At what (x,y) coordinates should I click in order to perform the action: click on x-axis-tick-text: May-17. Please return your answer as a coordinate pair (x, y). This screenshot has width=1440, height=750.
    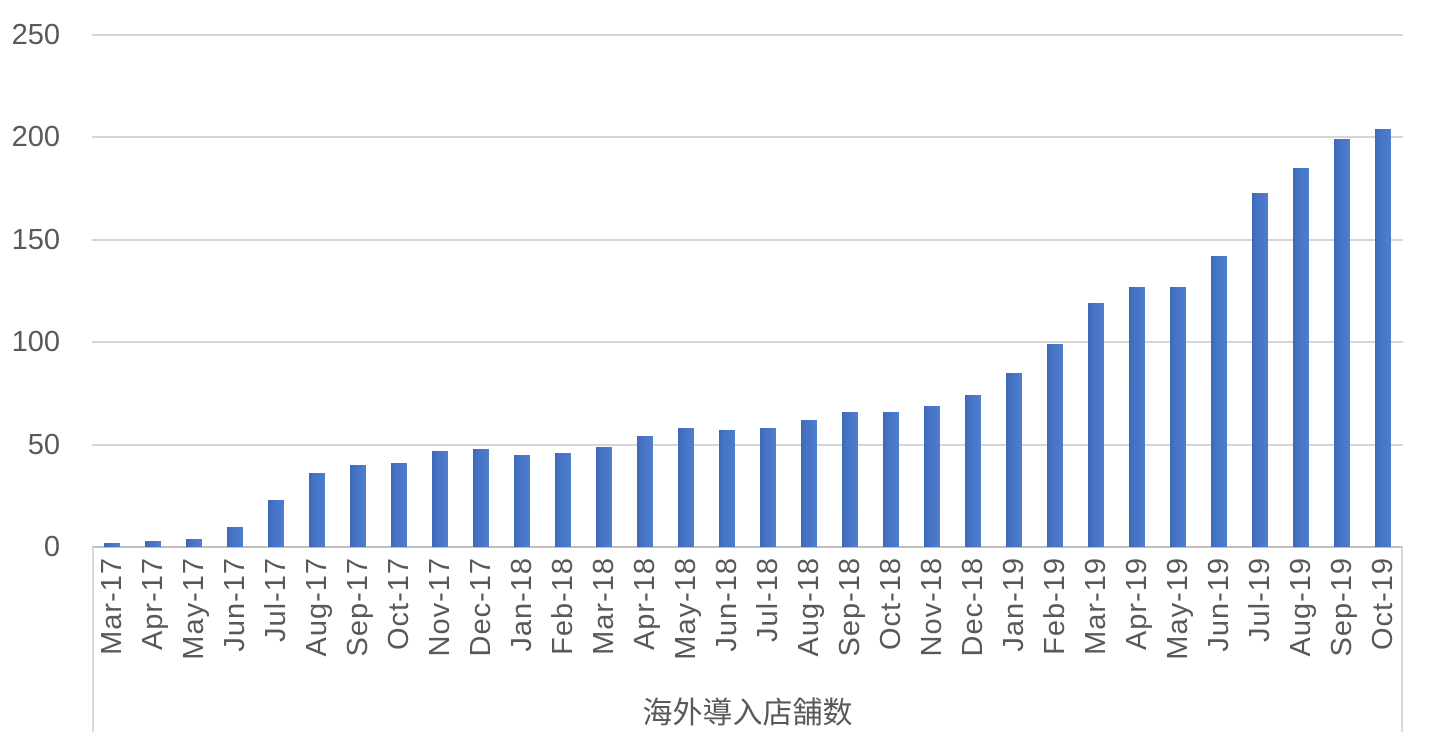
    Looking at the image, I should click on (193, 608).